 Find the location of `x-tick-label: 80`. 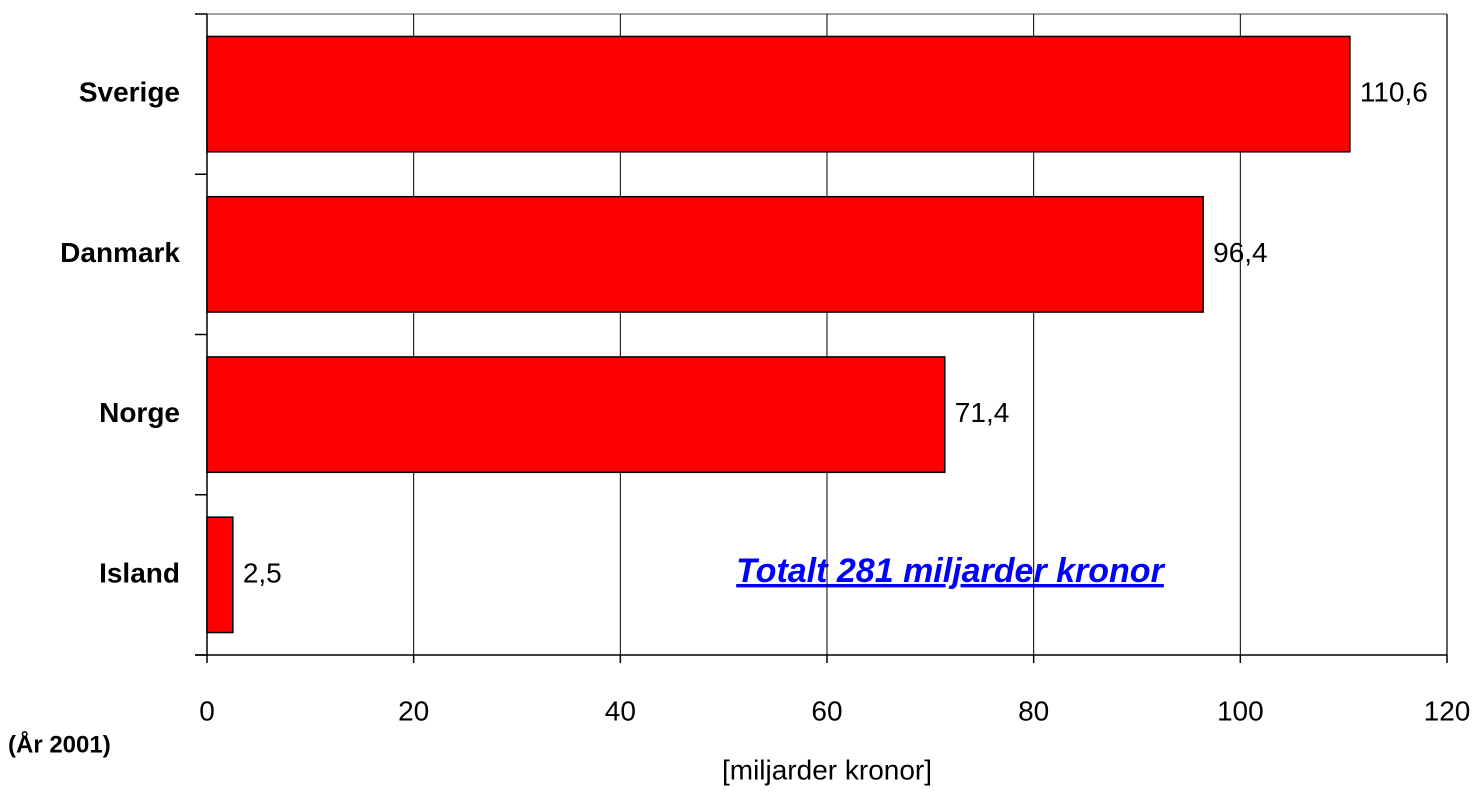

x-tick-label: 80 is located at coordinates (1033, 710).